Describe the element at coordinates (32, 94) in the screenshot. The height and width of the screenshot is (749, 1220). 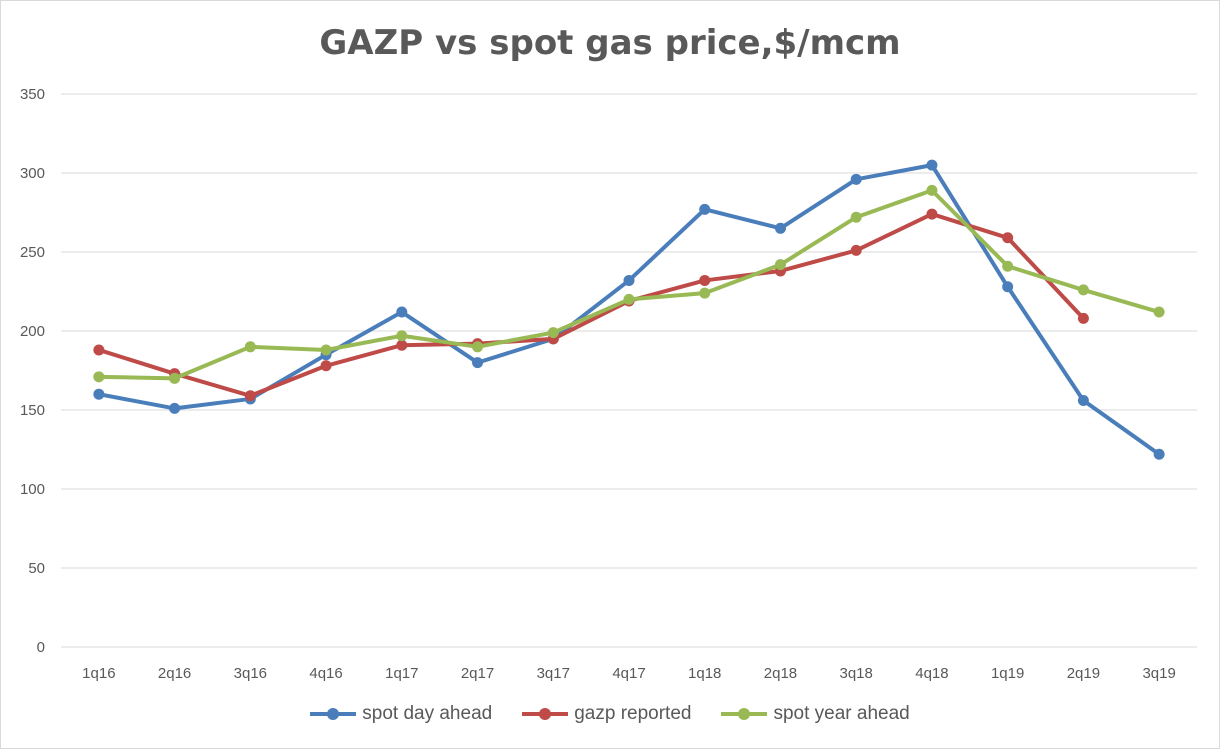
I see `y-tick-label: 350` at that location.